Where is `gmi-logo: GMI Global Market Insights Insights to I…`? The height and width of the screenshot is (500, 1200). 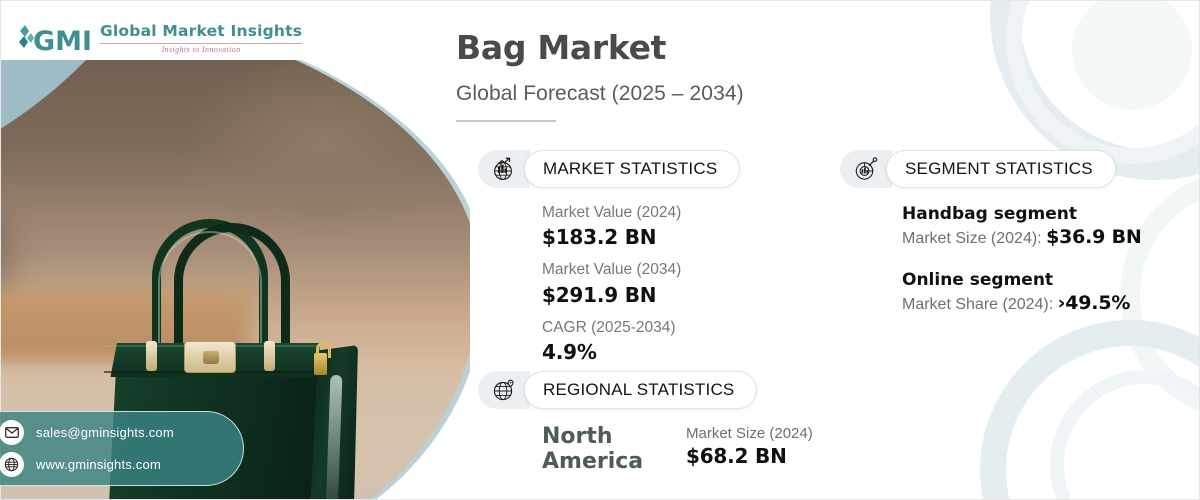 gmi-logo: GMI Global Market Insights Insights to I… is located at coordinates (159, 39).